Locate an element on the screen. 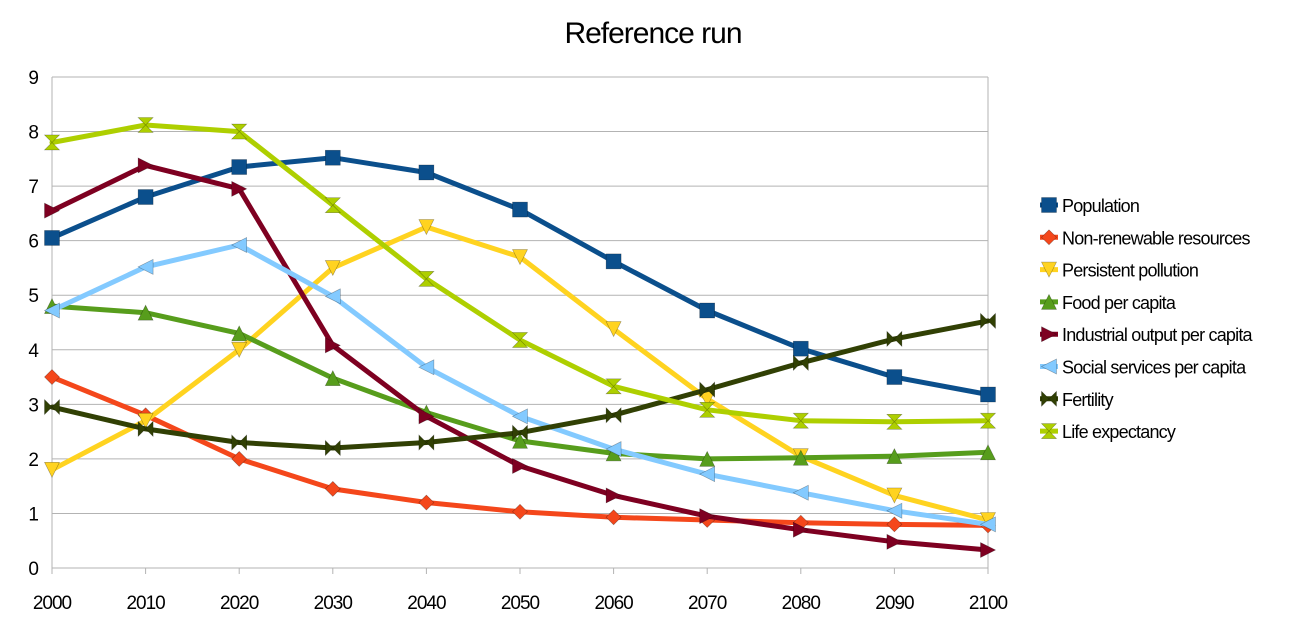  legend-item-population: Population is located at coordinates (1090, 206).